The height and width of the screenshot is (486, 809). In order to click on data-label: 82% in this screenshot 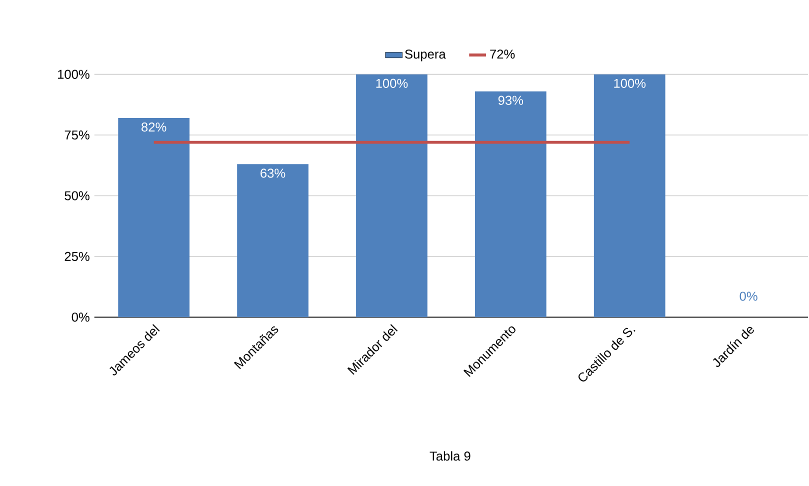, I will do `click(154, 127)`.